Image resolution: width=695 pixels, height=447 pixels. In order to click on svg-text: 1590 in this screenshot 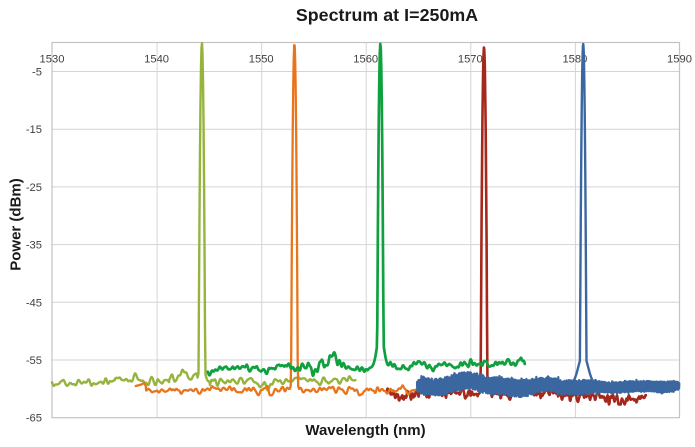, I will do `click(679, 60)`.